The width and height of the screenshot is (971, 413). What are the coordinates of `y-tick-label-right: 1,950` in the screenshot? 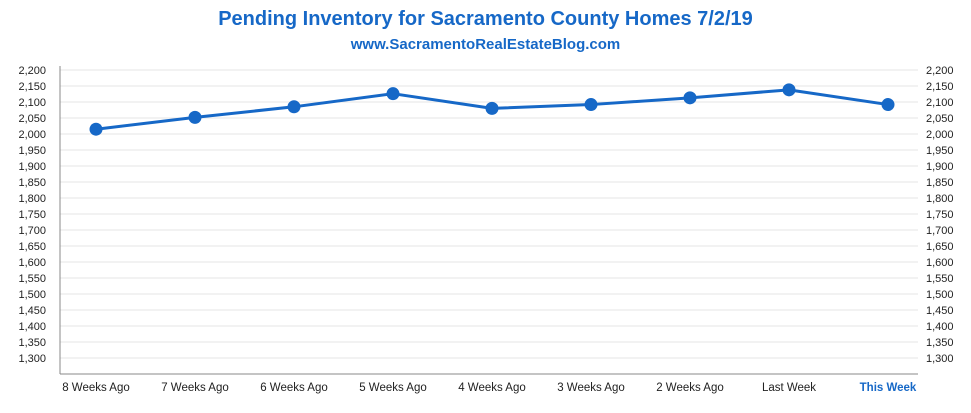 It's located at (940, 151).